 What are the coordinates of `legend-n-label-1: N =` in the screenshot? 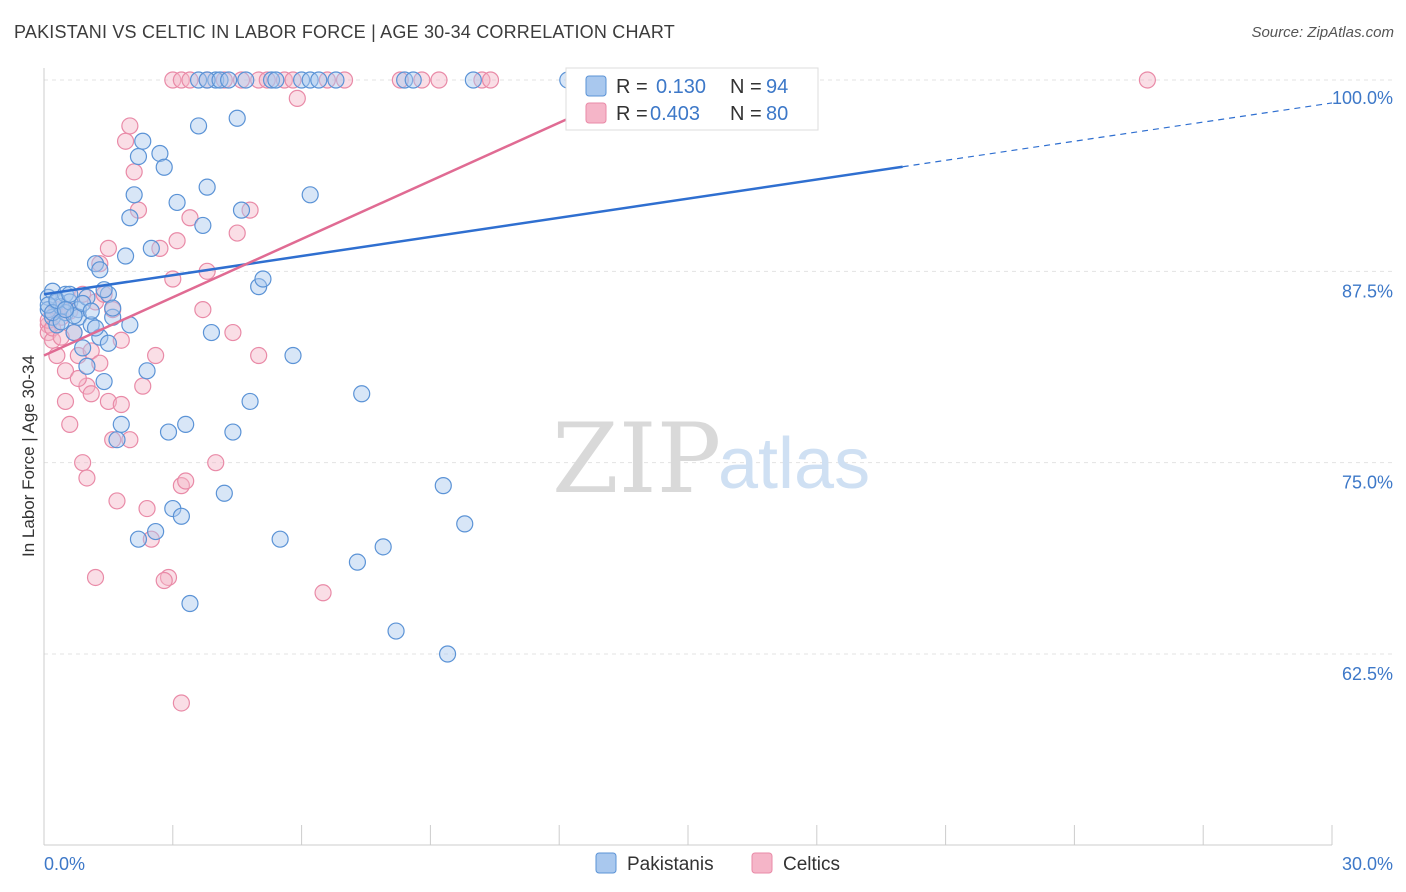 It's located at (746, 87).